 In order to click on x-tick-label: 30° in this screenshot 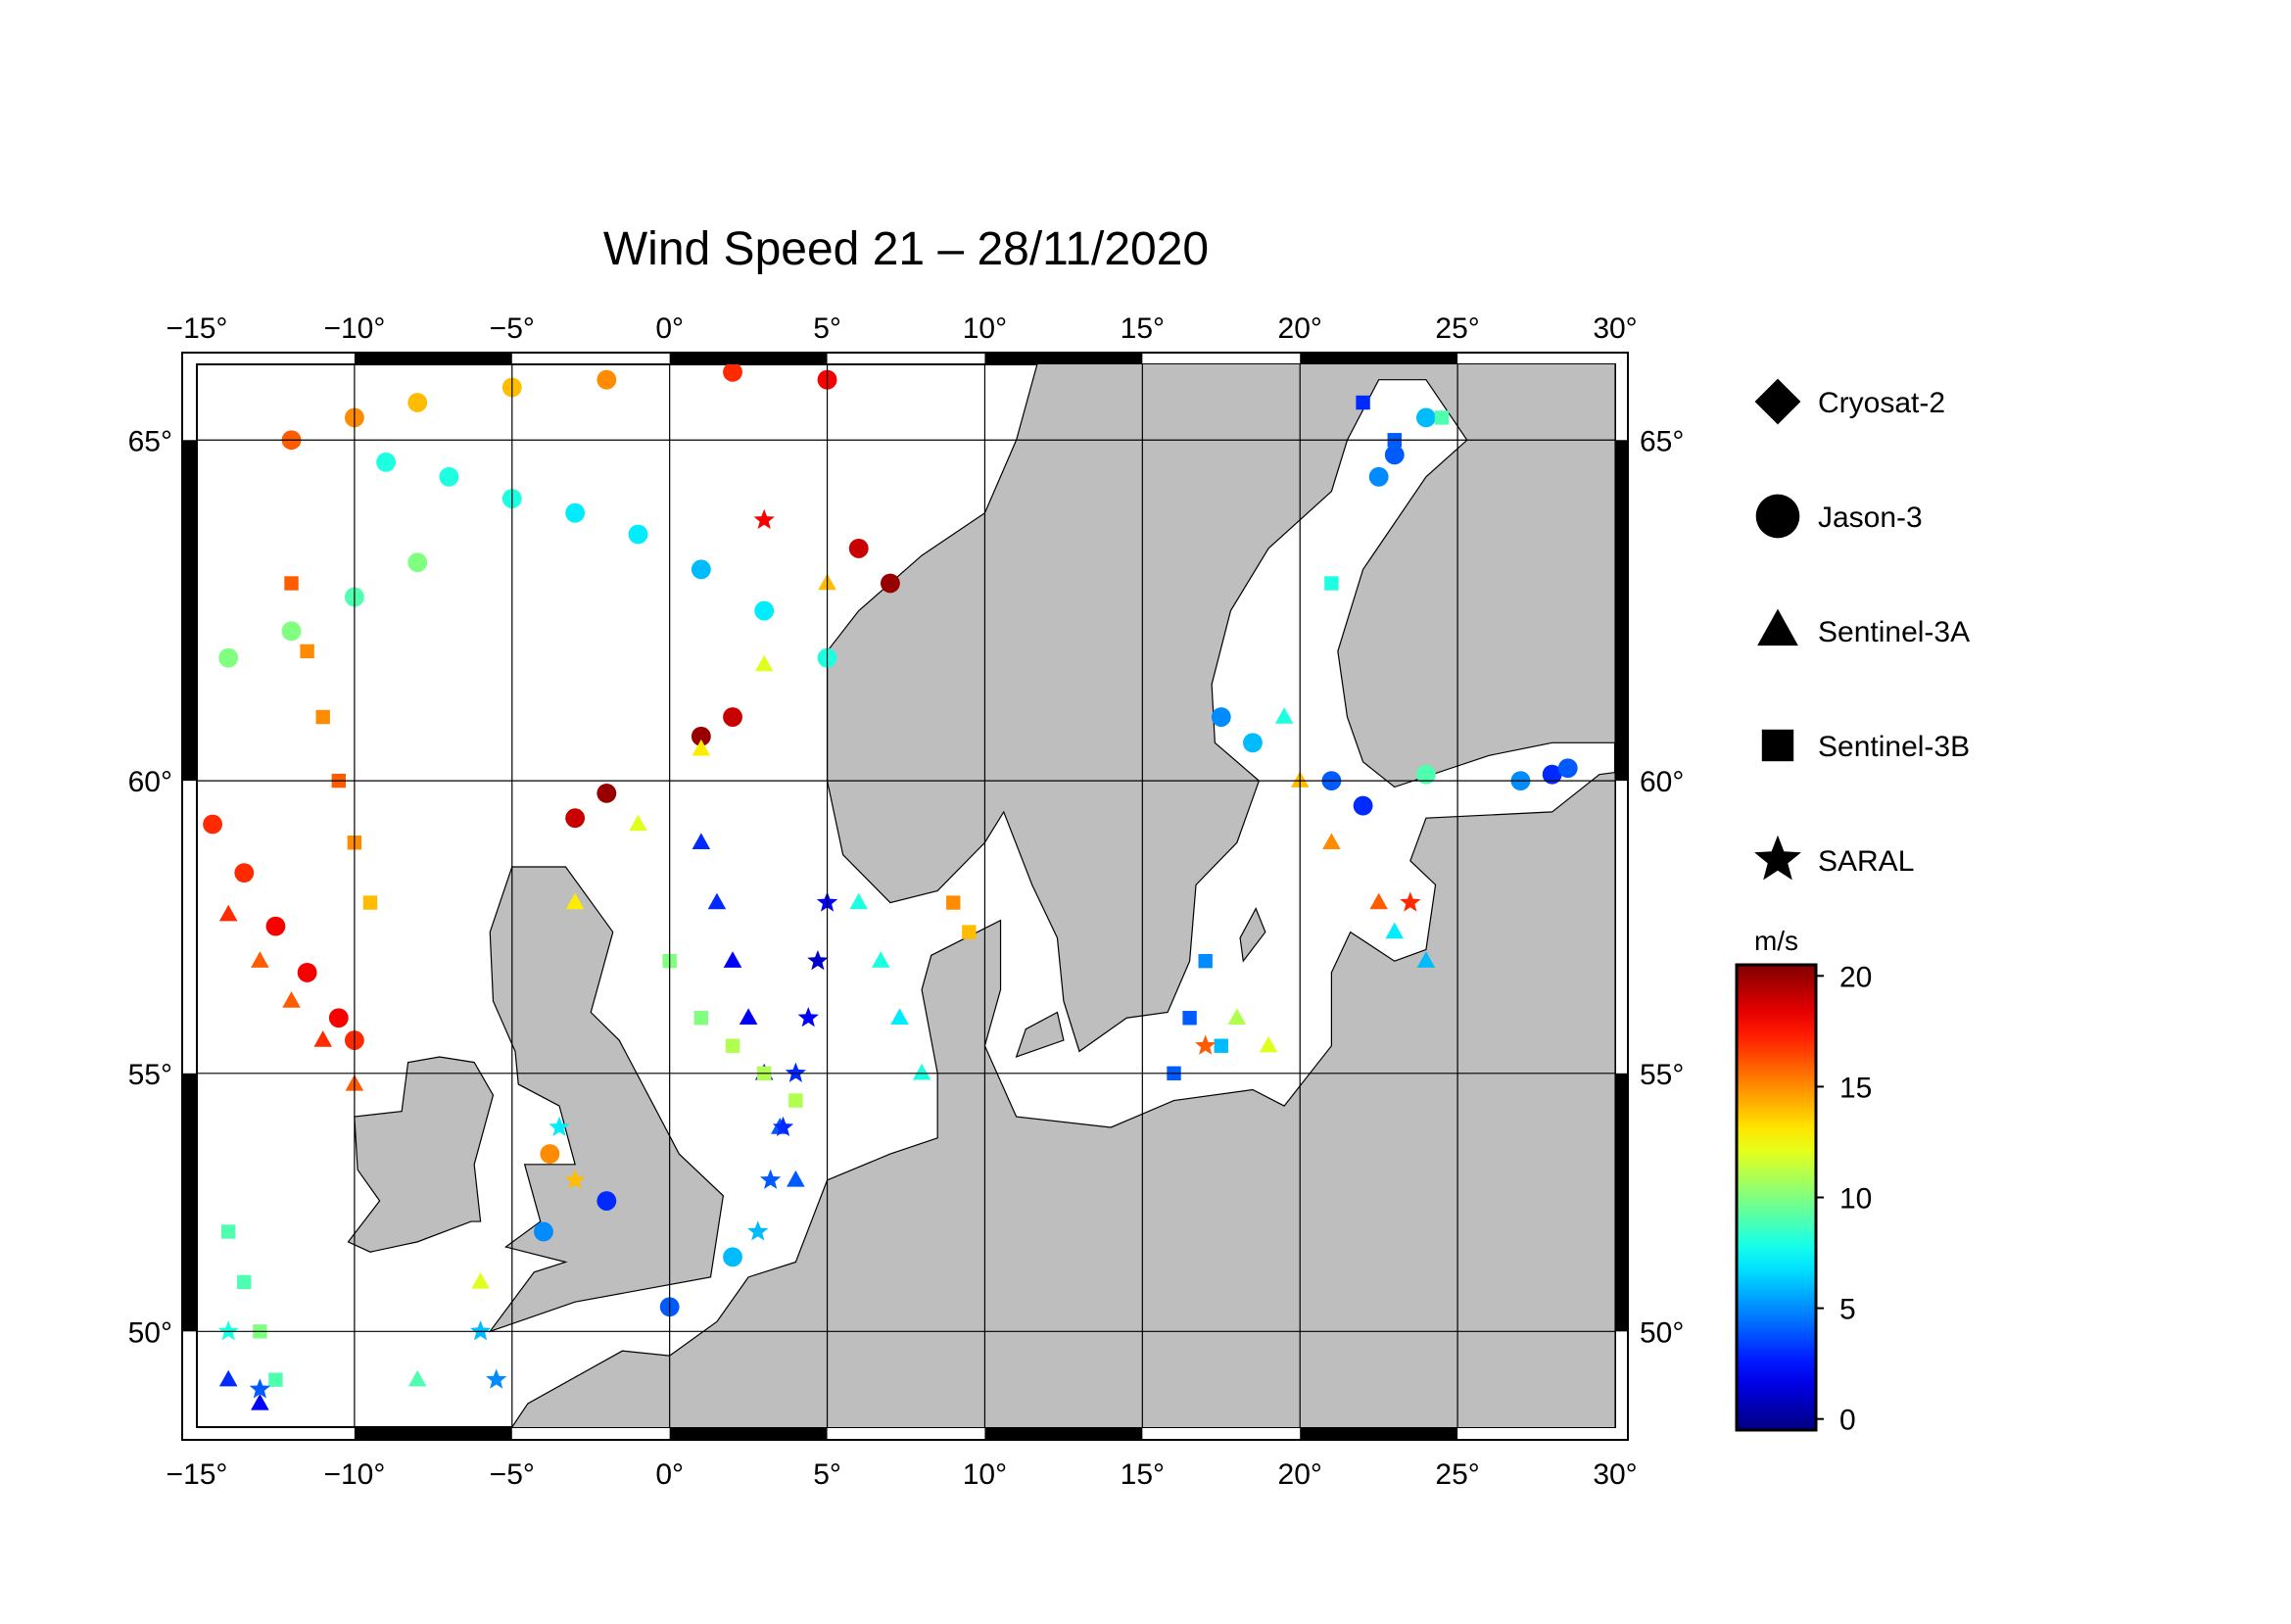, I will do `click(1615, 329)`.